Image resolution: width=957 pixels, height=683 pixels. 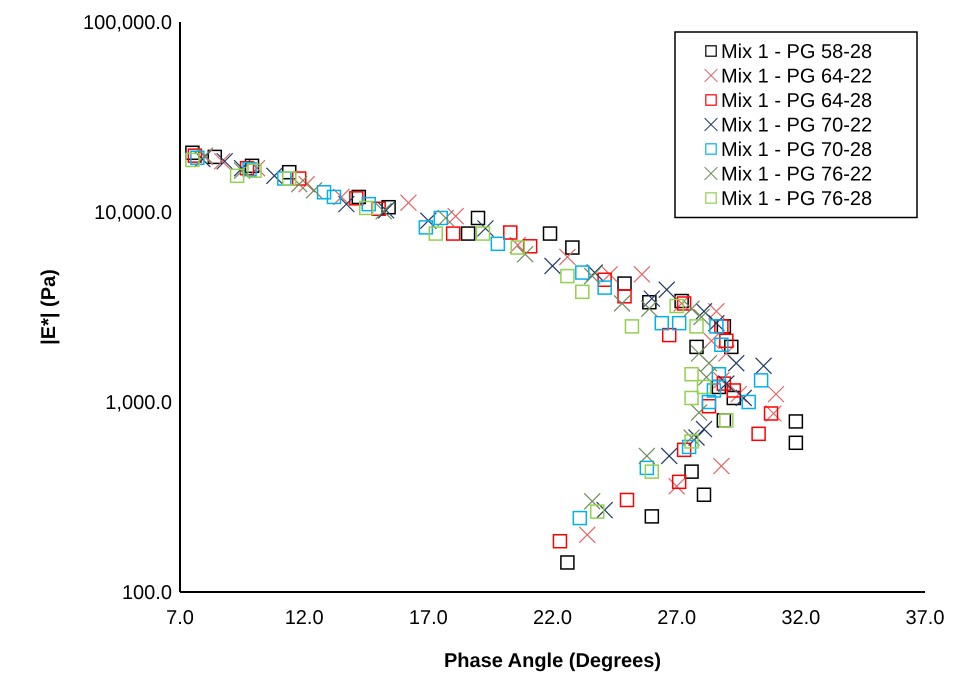 What do you see at coordinates (552, 618) in the screenshot?
I see `x-tick-label: 22.0` at bounding box center [552, 618].